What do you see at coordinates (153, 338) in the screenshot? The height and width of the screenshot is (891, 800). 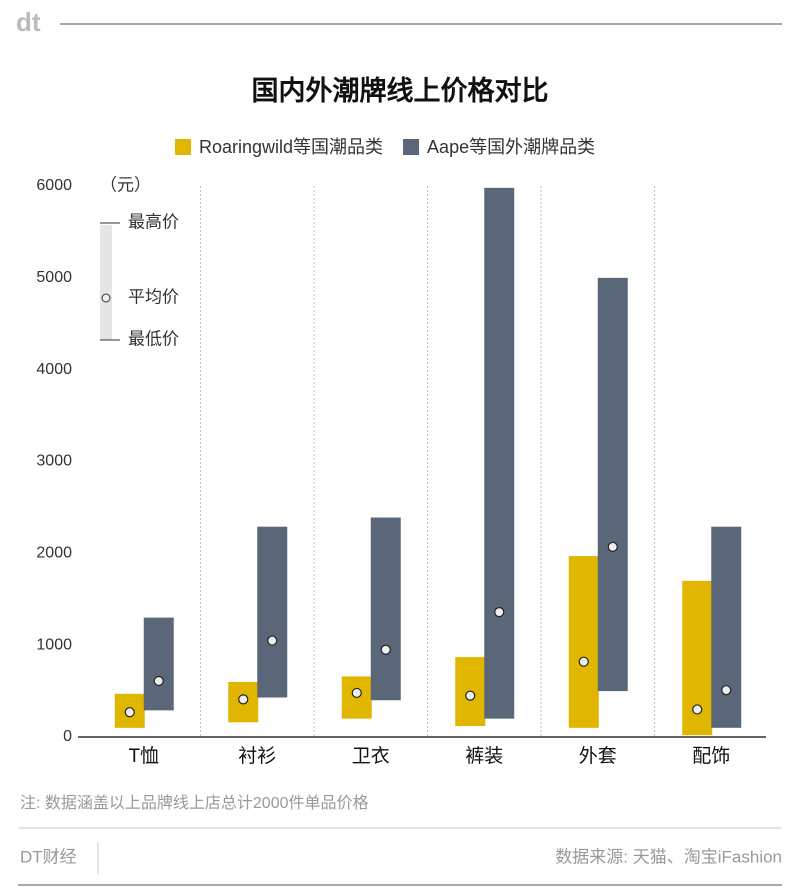 I see `inset-min: 最低价` at bounding box center [153, 338].